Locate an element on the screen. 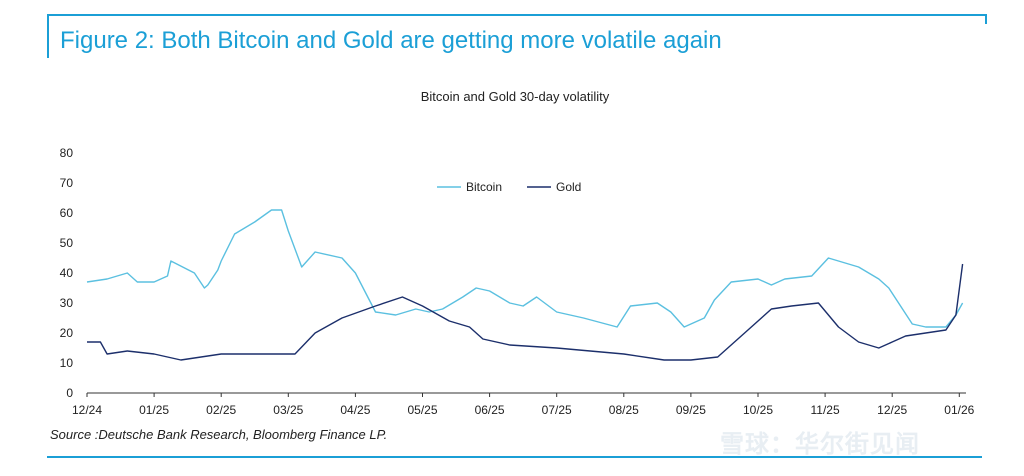  chart-legend: Bitcoin Gold is located at coordinates (509, 187).